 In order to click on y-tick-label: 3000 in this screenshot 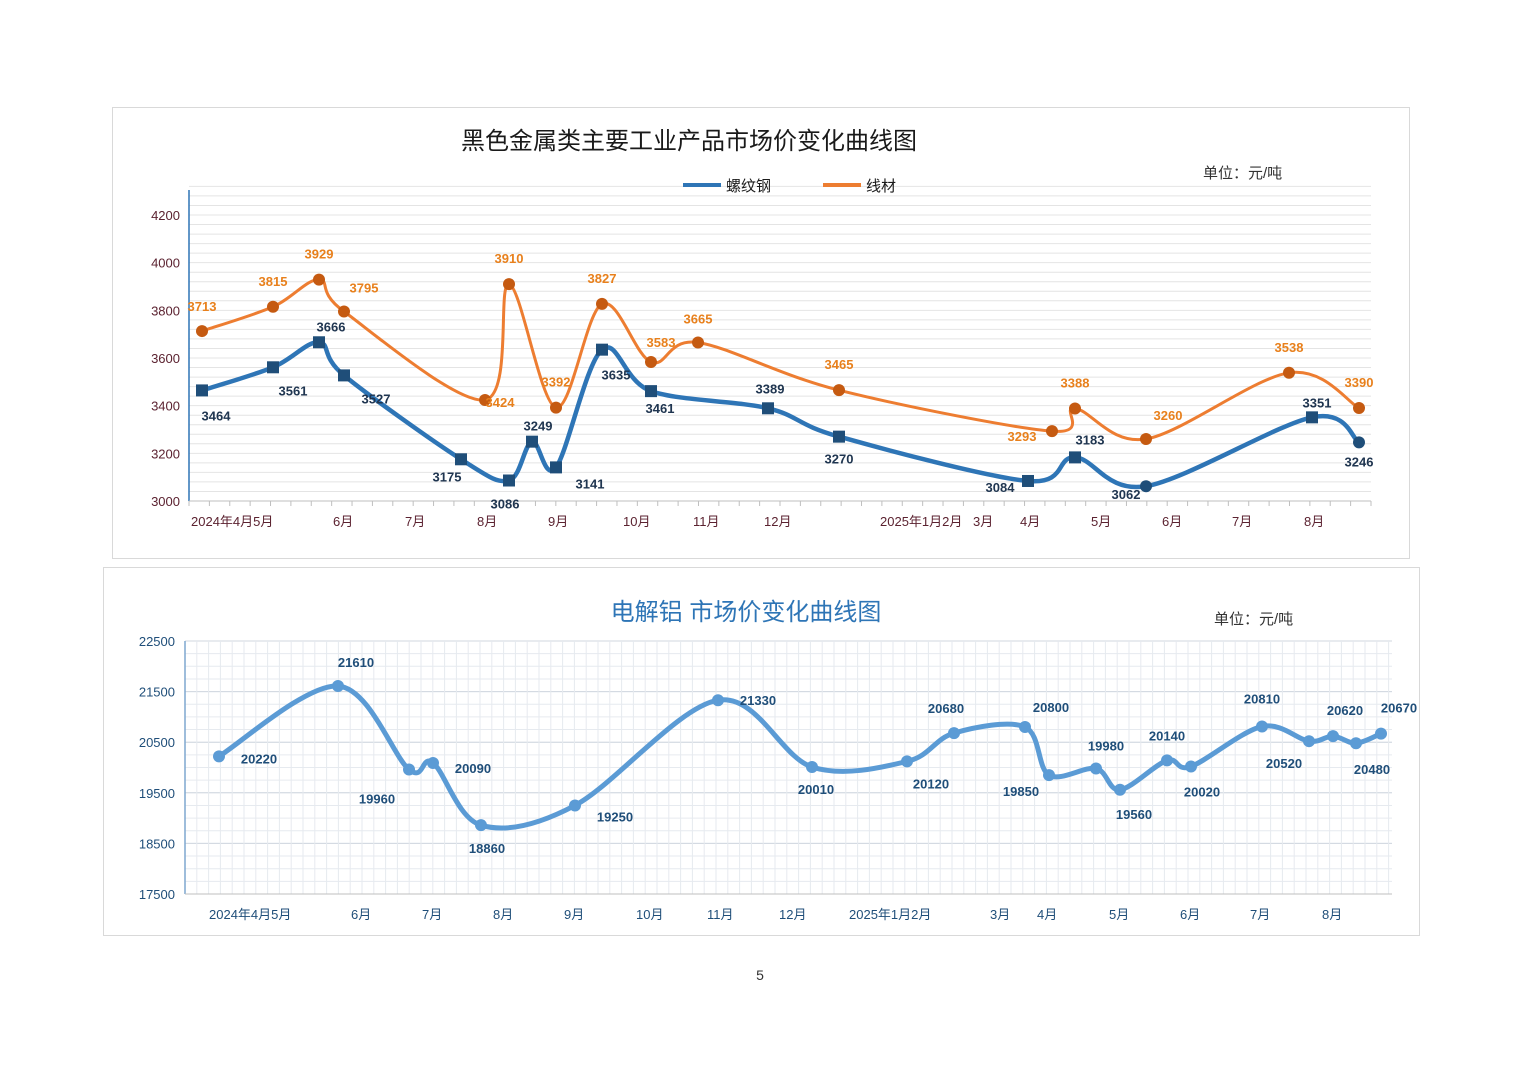, I will do `click(165, 501)`.